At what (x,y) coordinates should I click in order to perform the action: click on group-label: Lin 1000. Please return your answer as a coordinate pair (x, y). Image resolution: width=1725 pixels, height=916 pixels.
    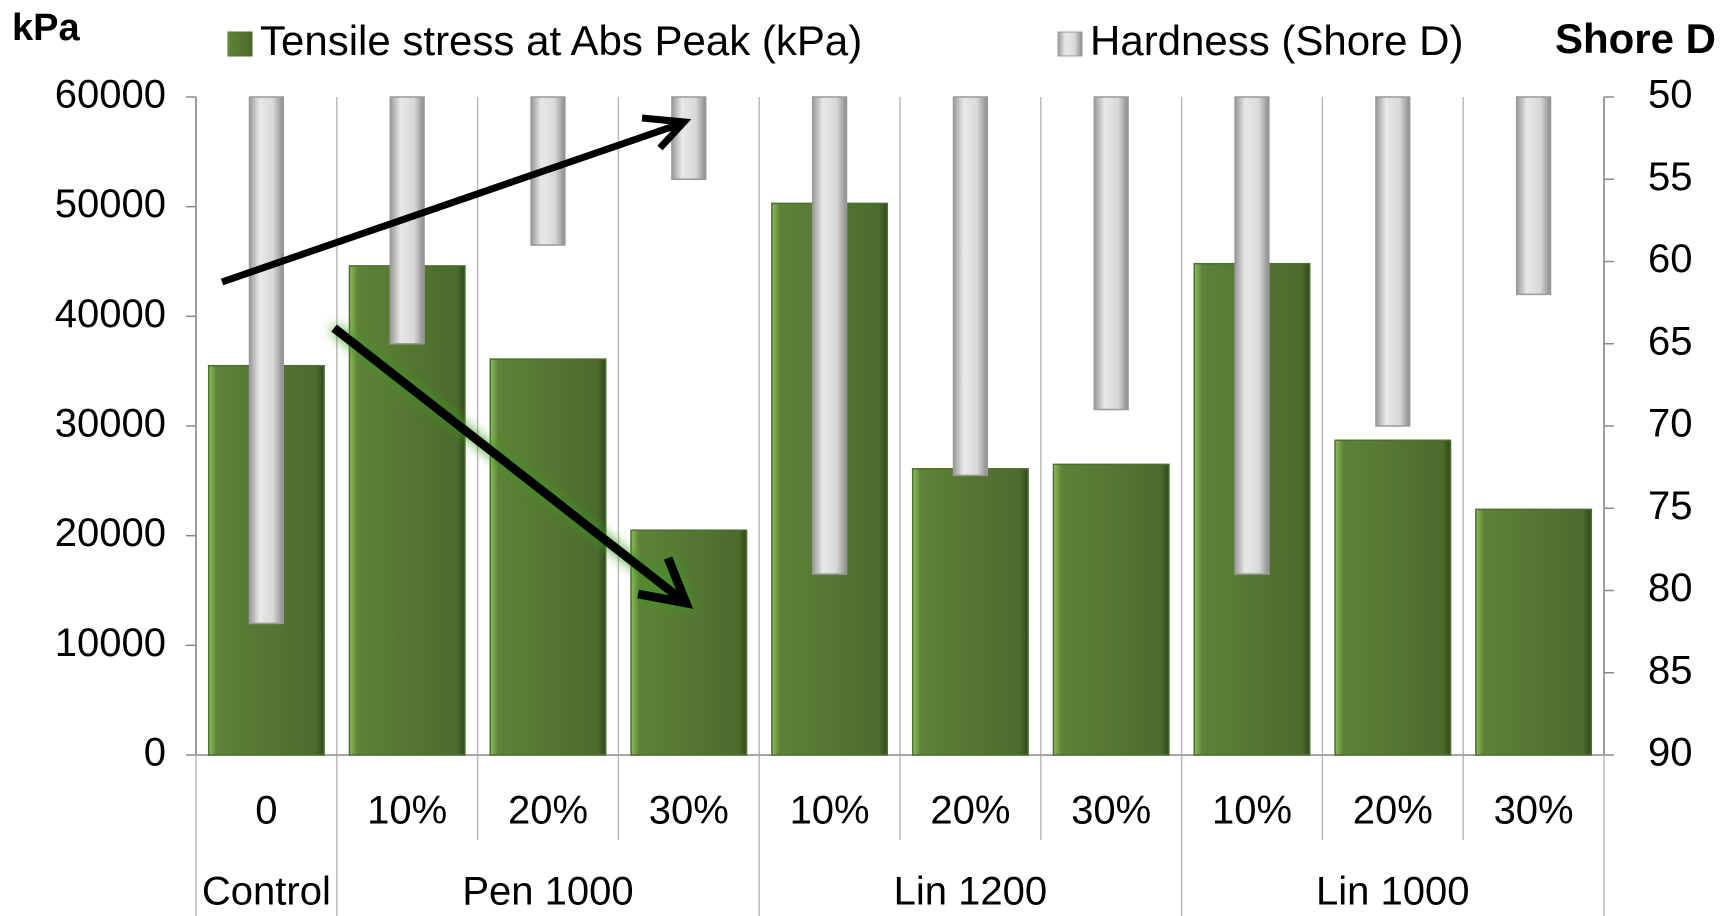
    Looking at the image, I should click on (1392, 892).